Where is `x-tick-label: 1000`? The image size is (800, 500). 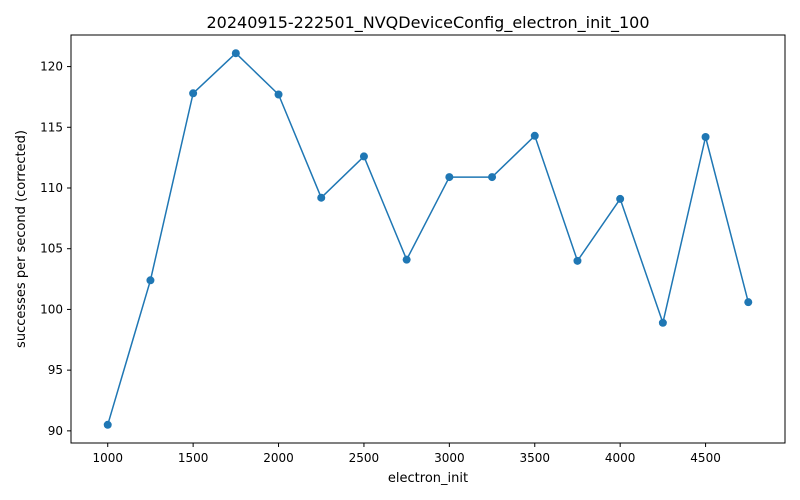
x-tick-label: 1000 is located at coordinates (107, 458).